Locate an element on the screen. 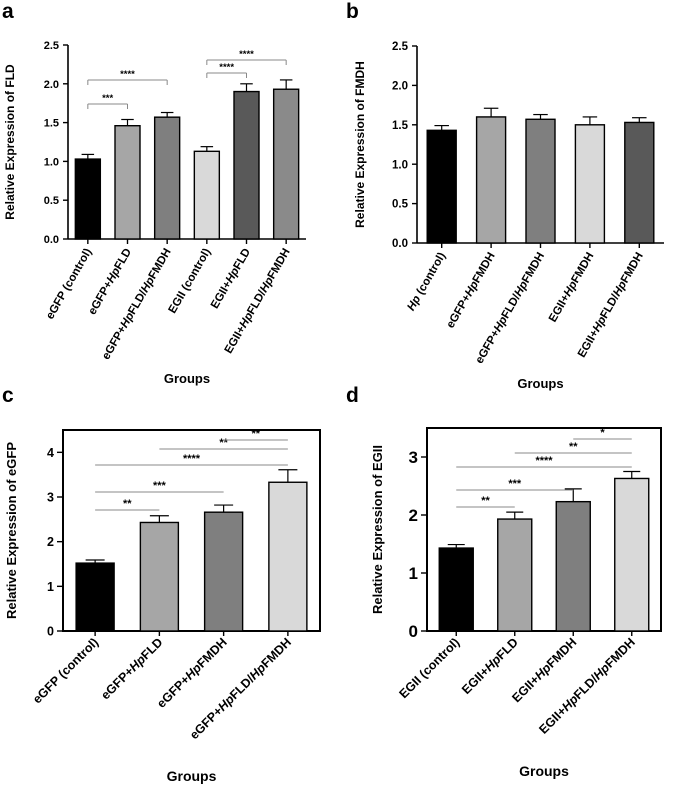 This screenshot has height=788, width=685. category-label: eGFP+HpFLD/HpFMDH is located at coordinates (137, 304).